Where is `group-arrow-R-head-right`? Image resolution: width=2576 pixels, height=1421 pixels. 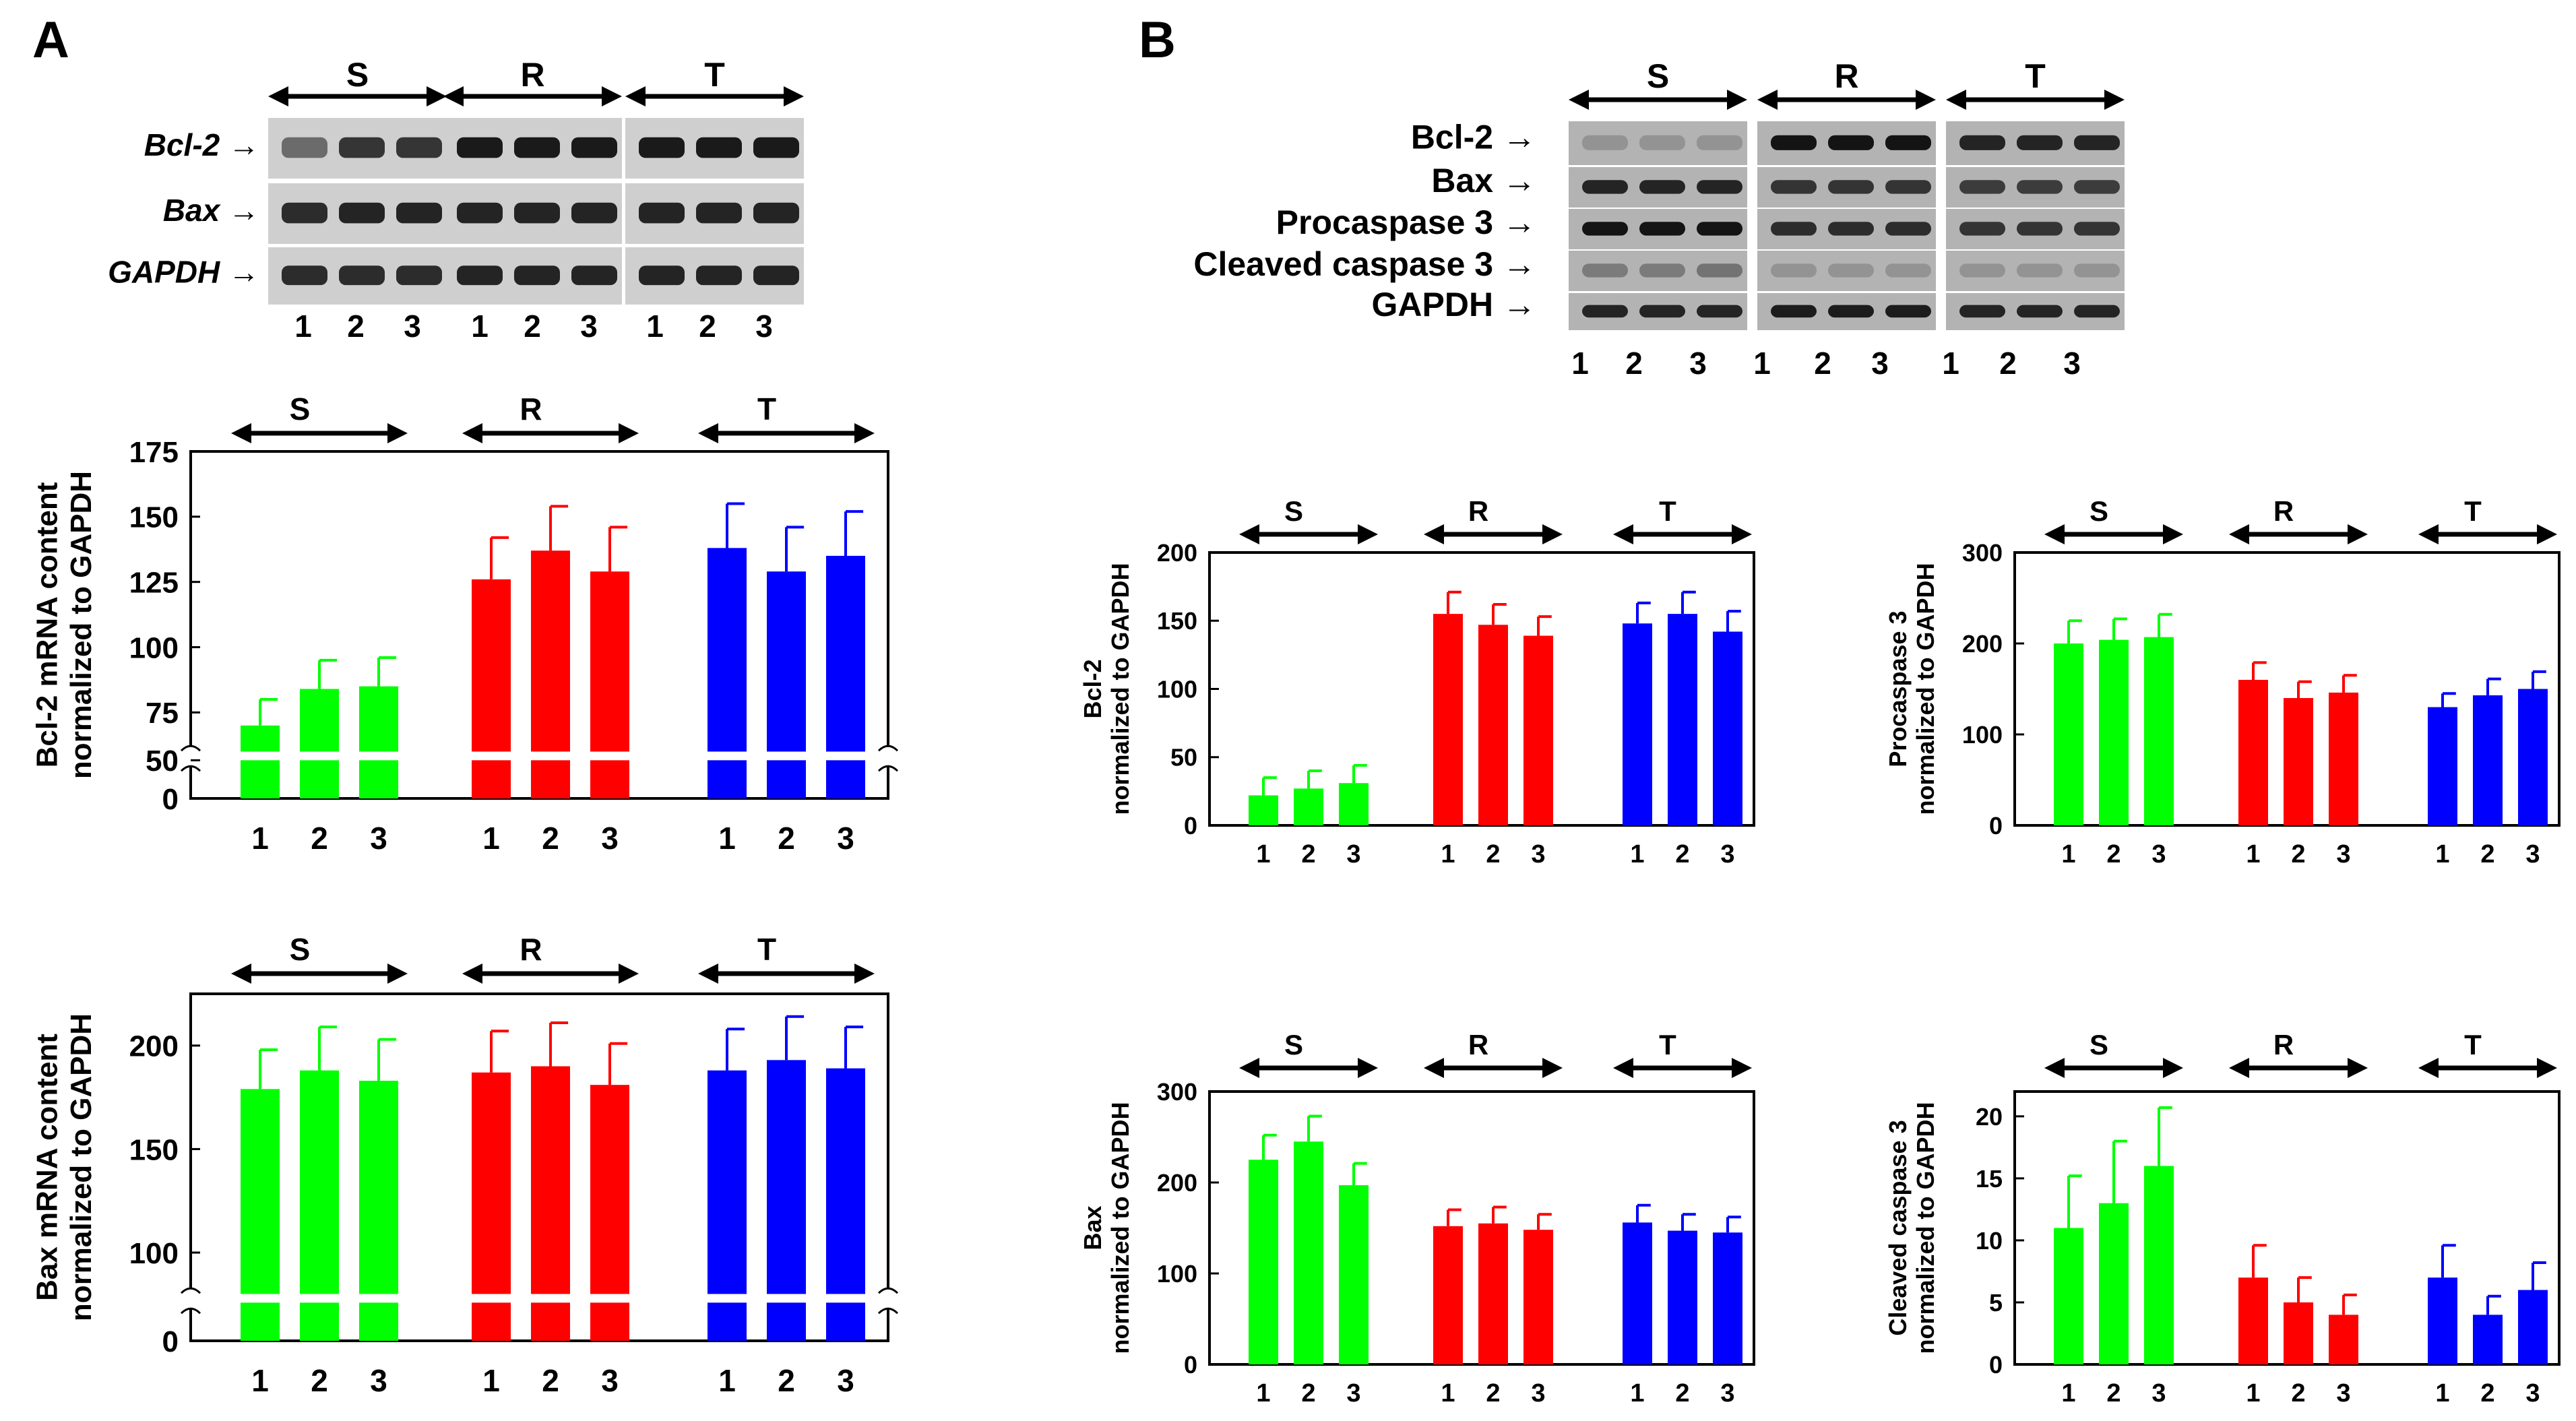 group-arrow-R-head-right is located at coordinates (629, 433).